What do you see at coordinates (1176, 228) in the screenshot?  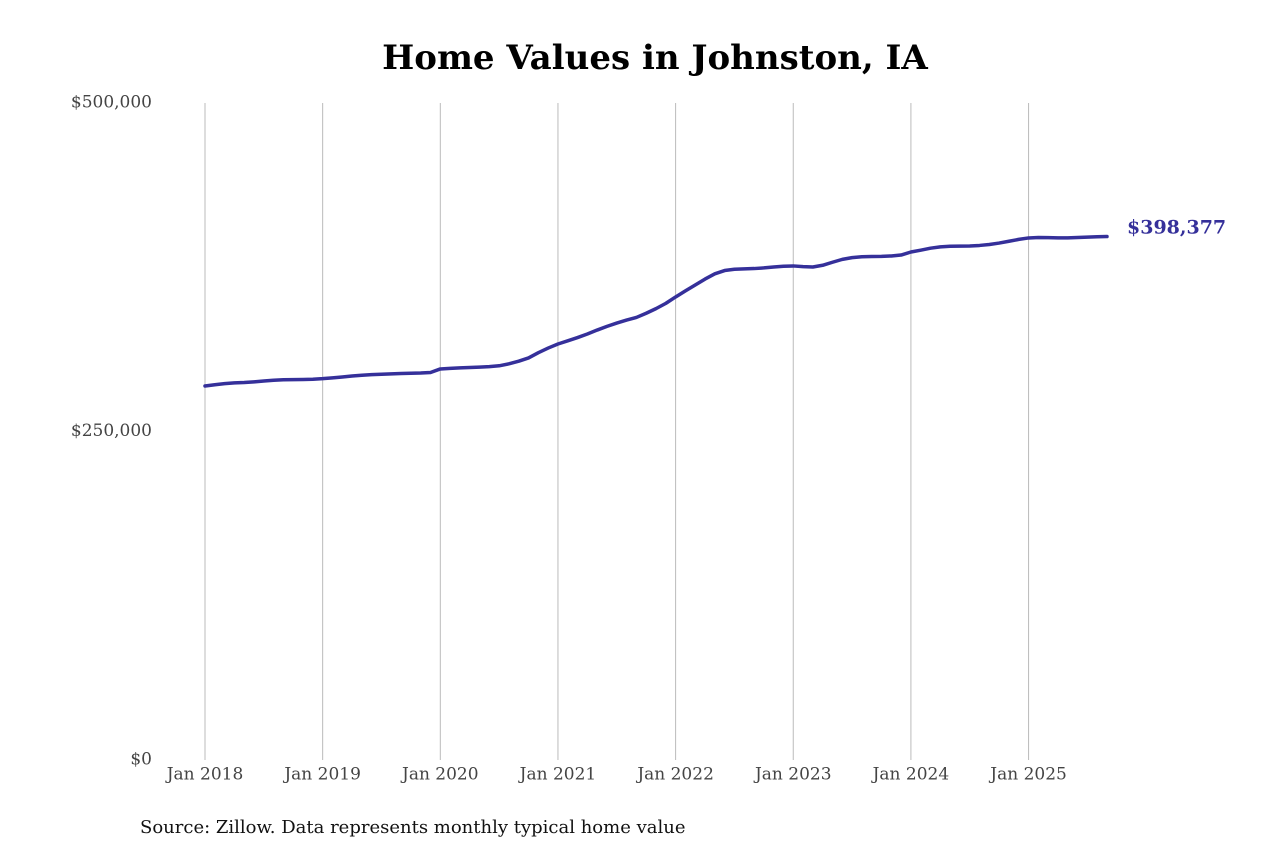 I see `value-label: $398,377` at bounding box center [1176, 228].